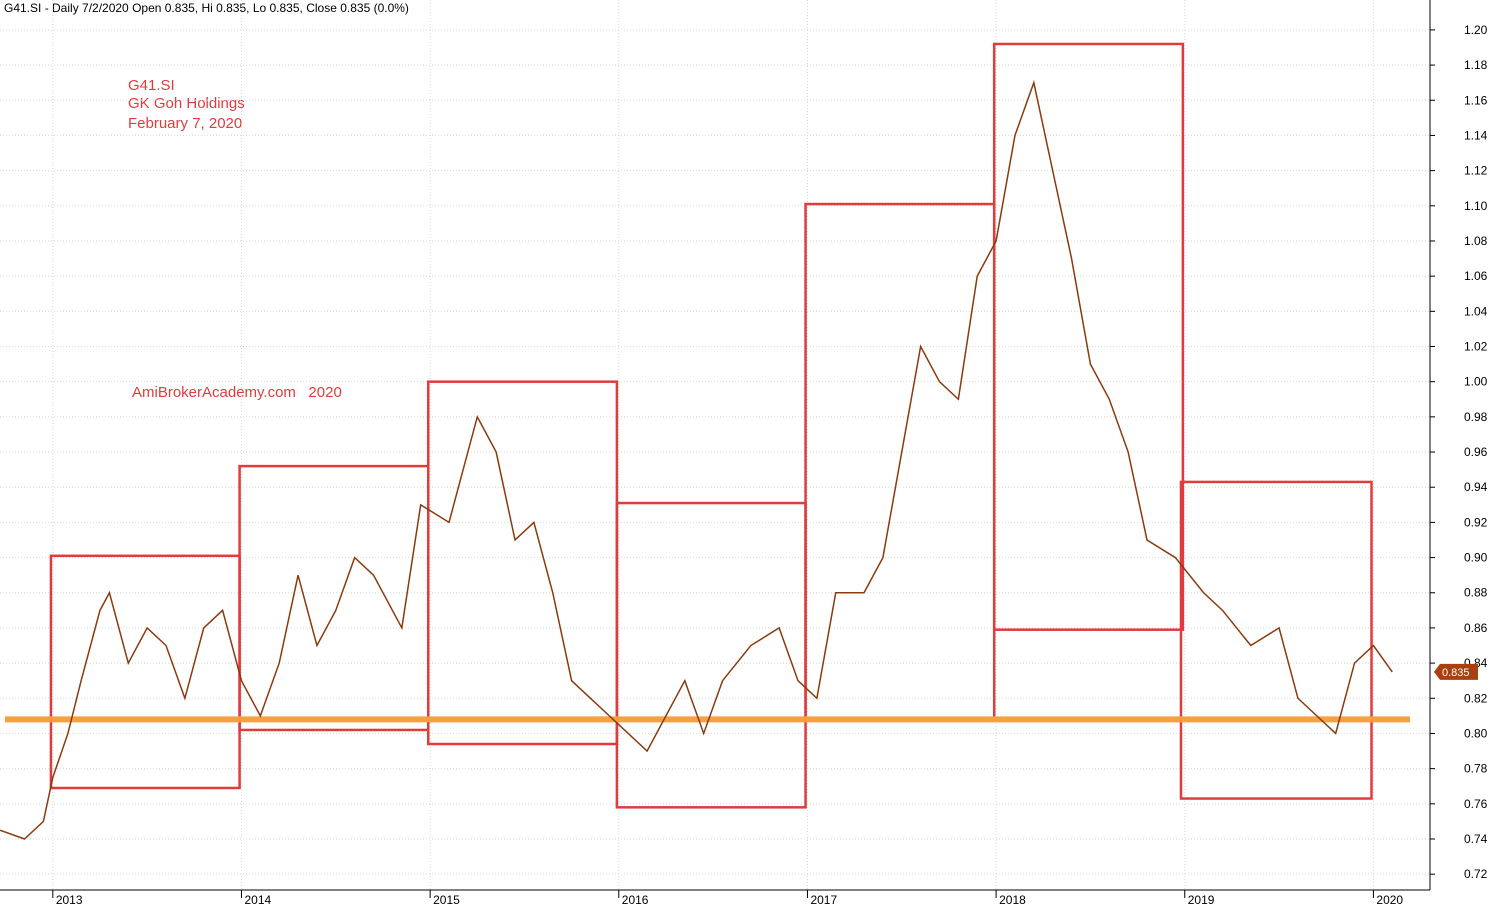 The width and height of the screenshot is (1493, 908). What do you see at coordinates (1476, 522) in the screenshot?
I see `y-tick-label: 0.92` at bounding box center [1476, 522].